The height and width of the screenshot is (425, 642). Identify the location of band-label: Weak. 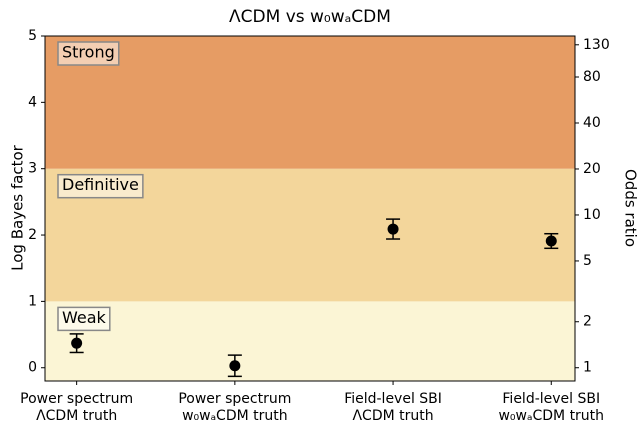
(84, 317).